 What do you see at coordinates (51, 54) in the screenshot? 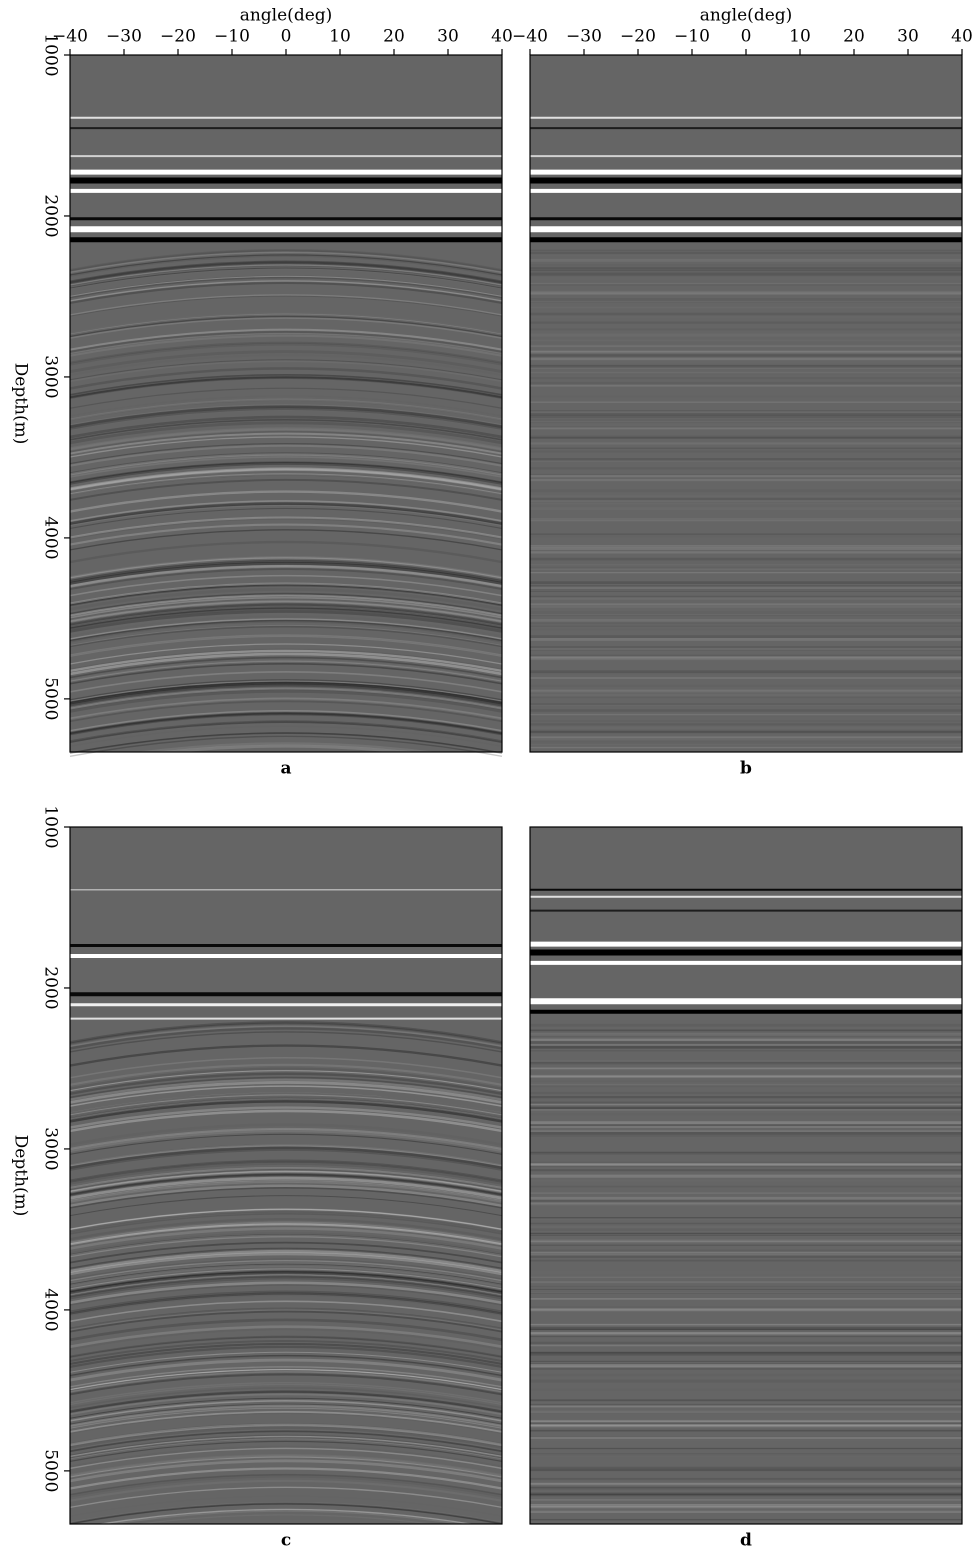
I see `y-tick-label: 1000` at bounding box center [51, 54].